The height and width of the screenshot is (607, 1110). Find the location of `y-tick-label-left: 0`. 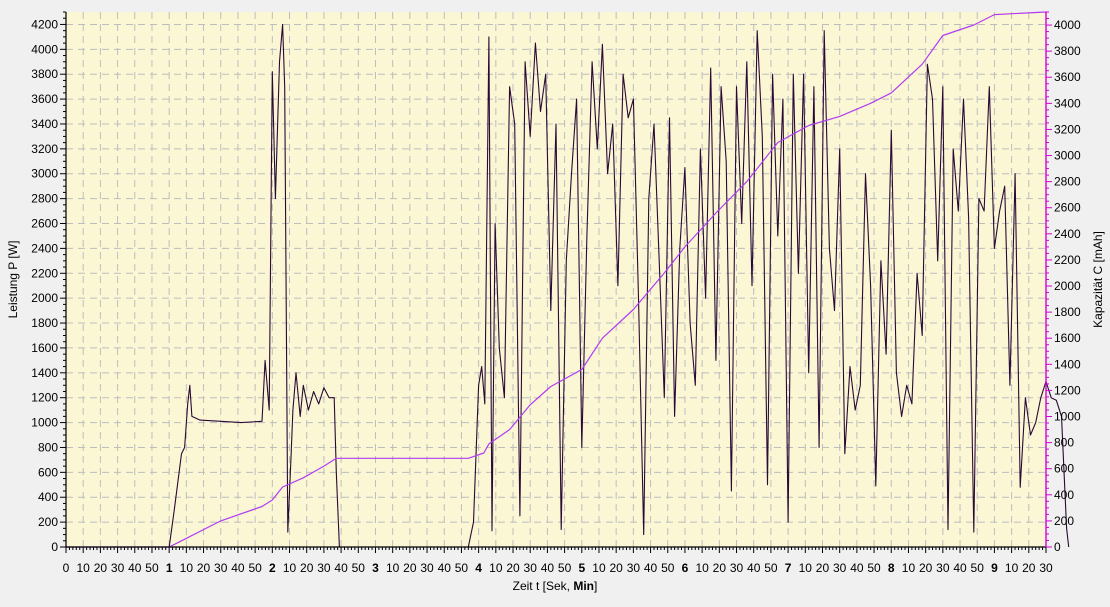

y-tick-label-left: 0 is located at coordinates (54, 547).